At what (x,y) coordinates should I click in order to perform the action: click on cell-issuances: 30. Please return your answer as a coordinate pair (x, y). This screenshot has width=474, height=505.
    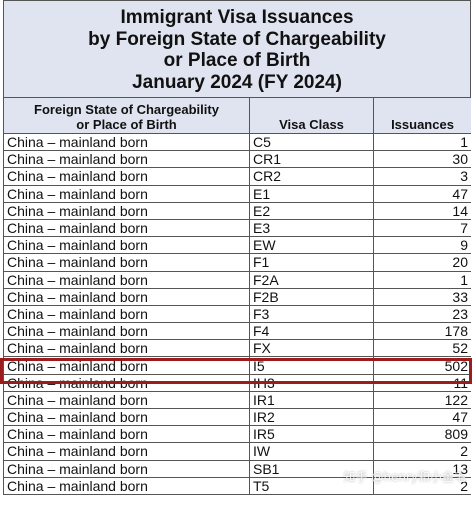
    Looking at the image, I should click on (422, 159).